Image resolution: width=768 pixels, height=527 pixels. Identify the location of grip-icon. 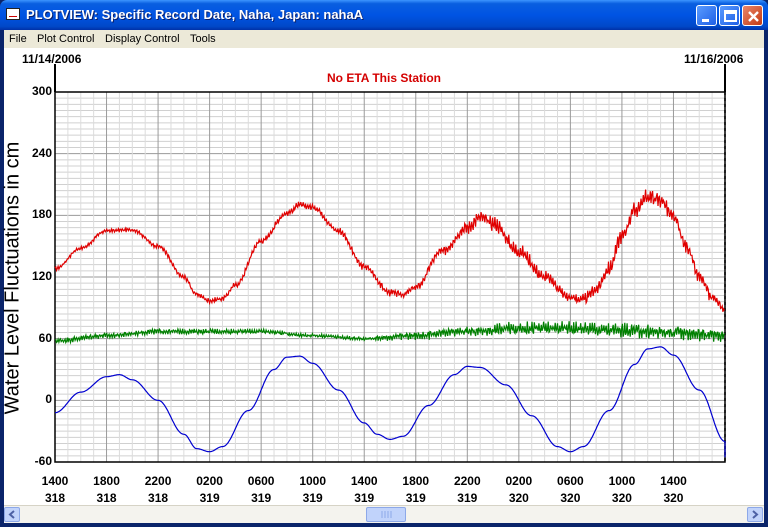
(386, 514).